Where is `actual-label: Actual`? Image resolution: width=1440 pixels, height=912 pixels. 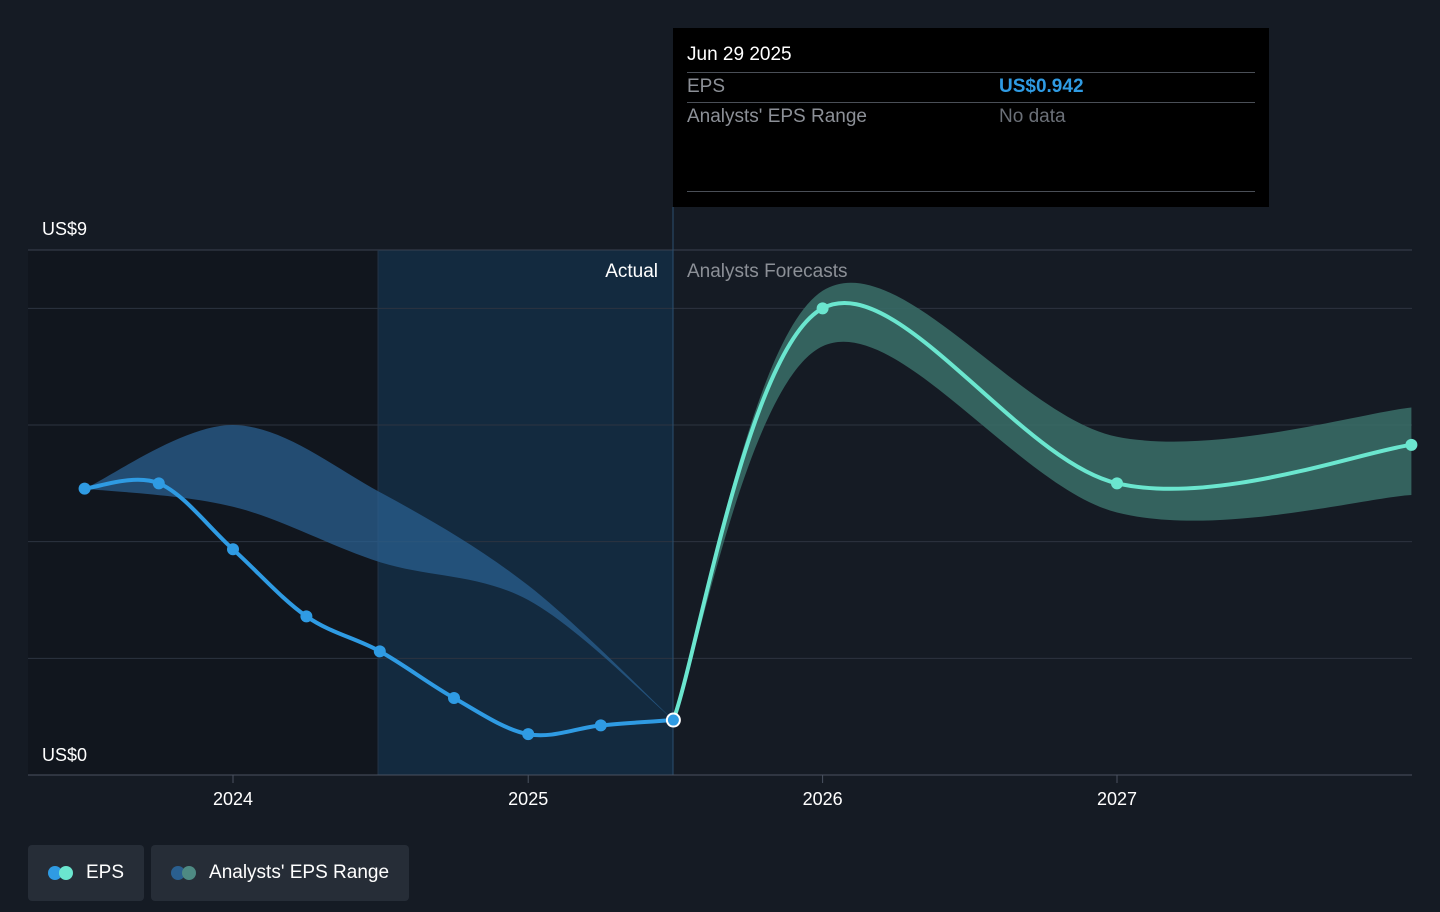 actual-label: Actual is located at coordinates (631, 271).